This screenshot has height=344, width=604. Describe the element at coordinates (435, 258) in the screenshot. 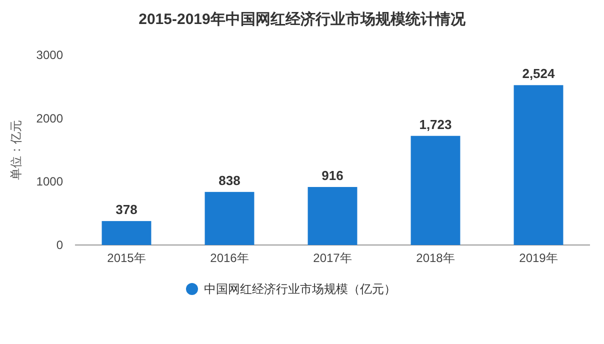

I see `x-tick-label: 2018年` at that location.